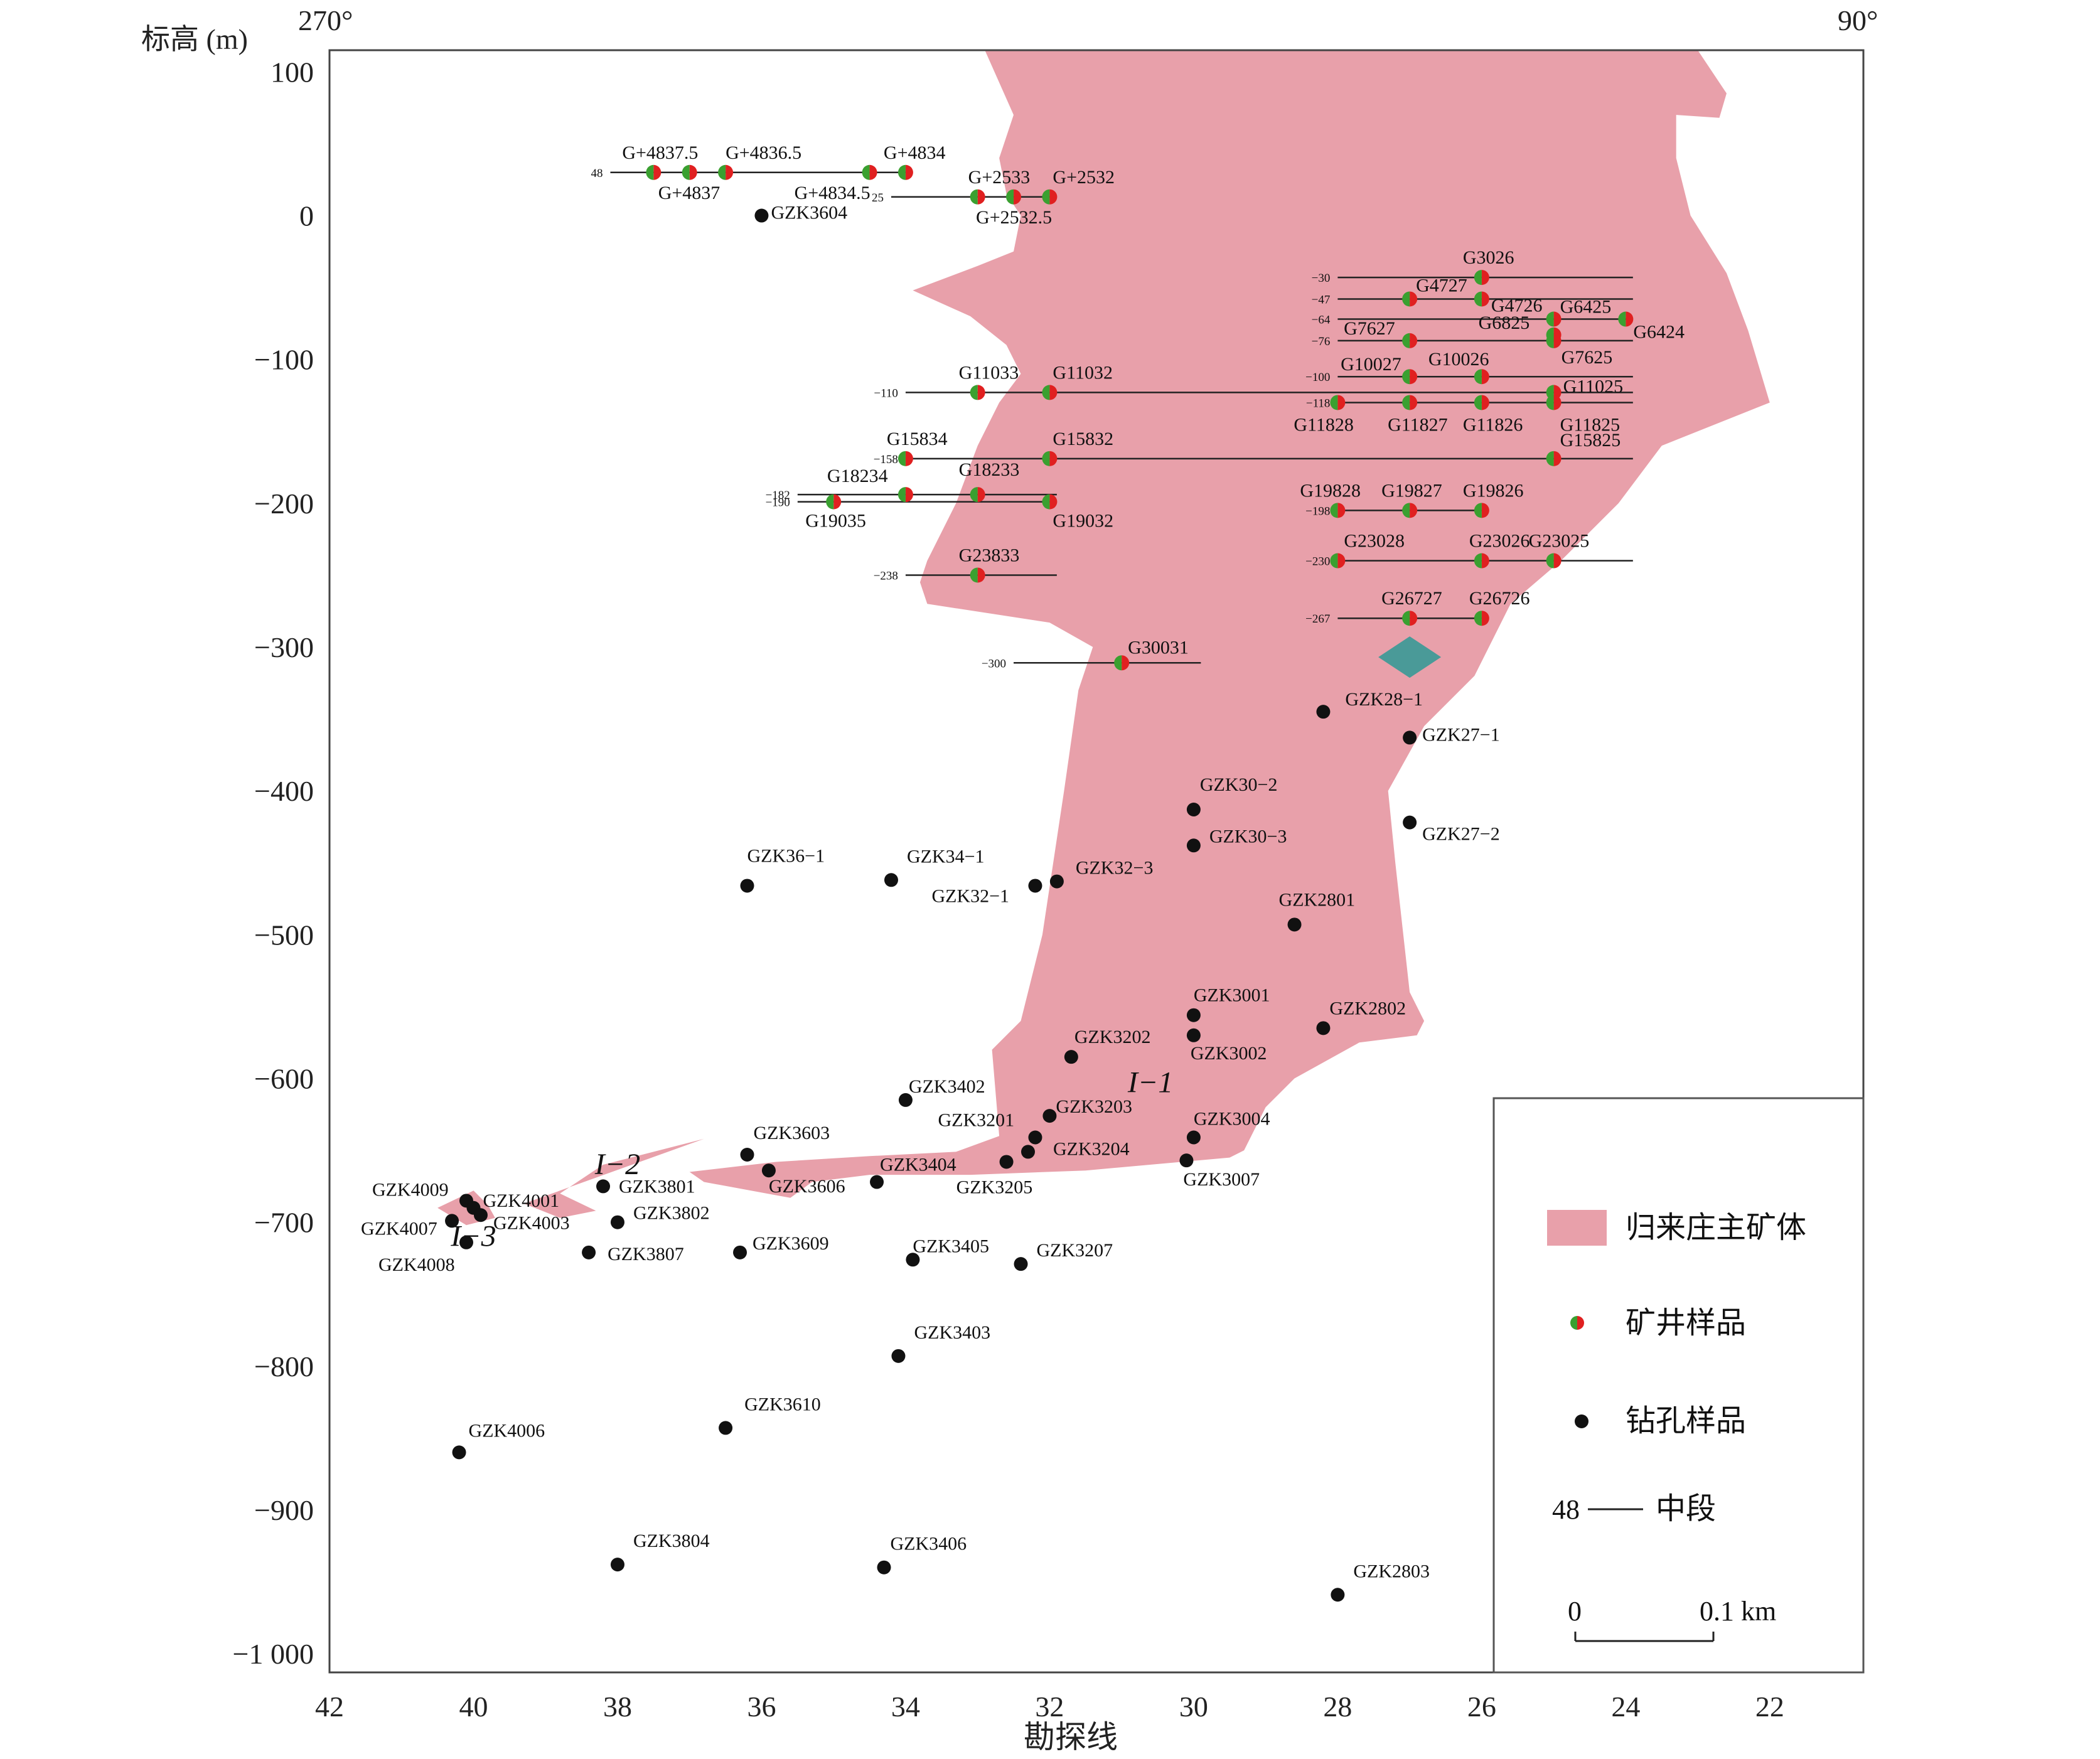  I want to click on legend-level-label: 中段, so click(1686, 1509).